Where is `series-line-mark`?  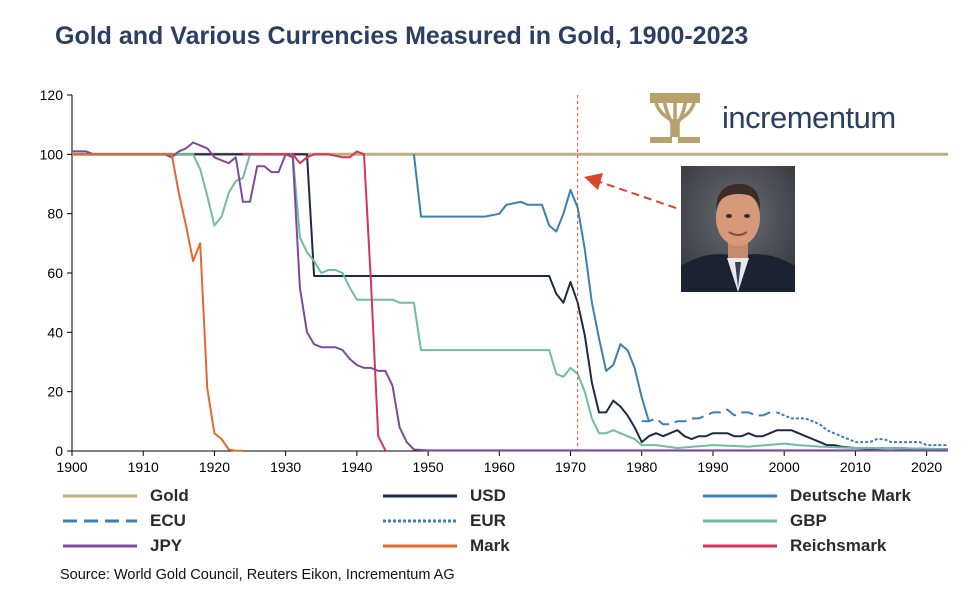 series-line-mark is located at coordinates (157, 302).